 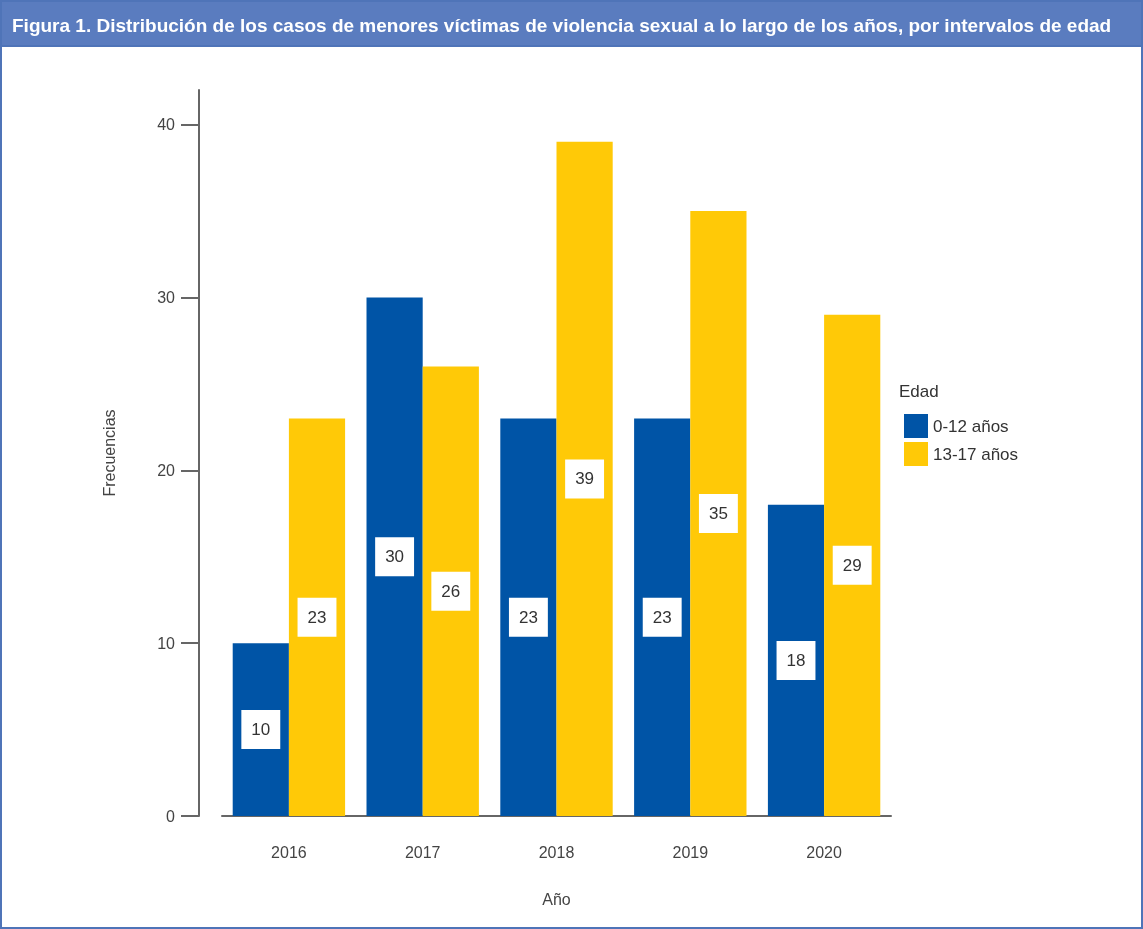 I want to click on x-tick-label: 2016, so click(x=289, y=852).